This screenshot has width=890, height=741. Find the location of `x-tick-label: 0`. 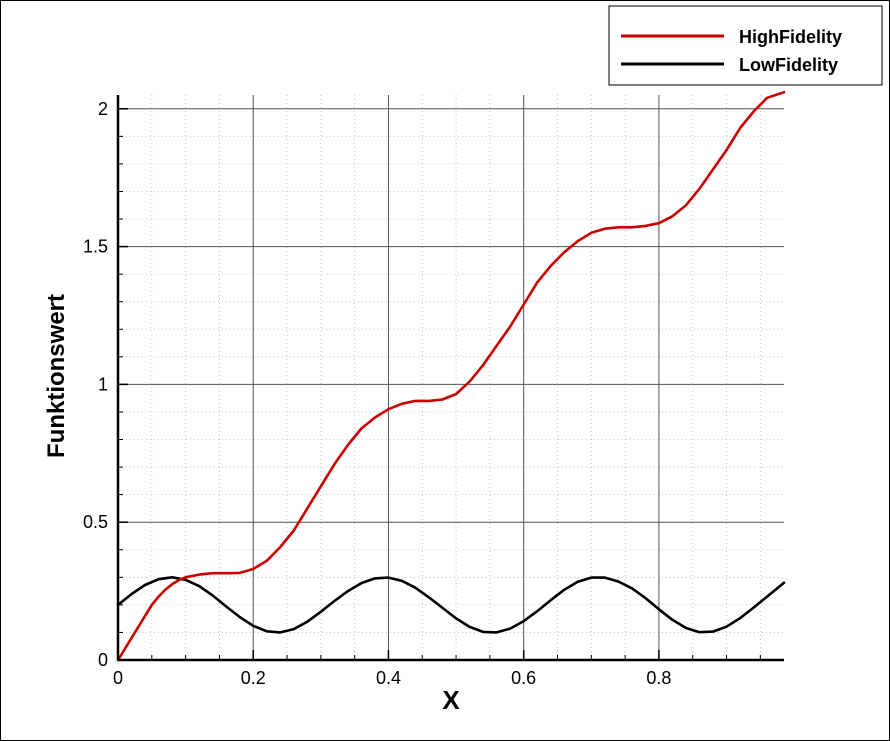

x-tick-label: 0 is located at coordinates (118, 678).